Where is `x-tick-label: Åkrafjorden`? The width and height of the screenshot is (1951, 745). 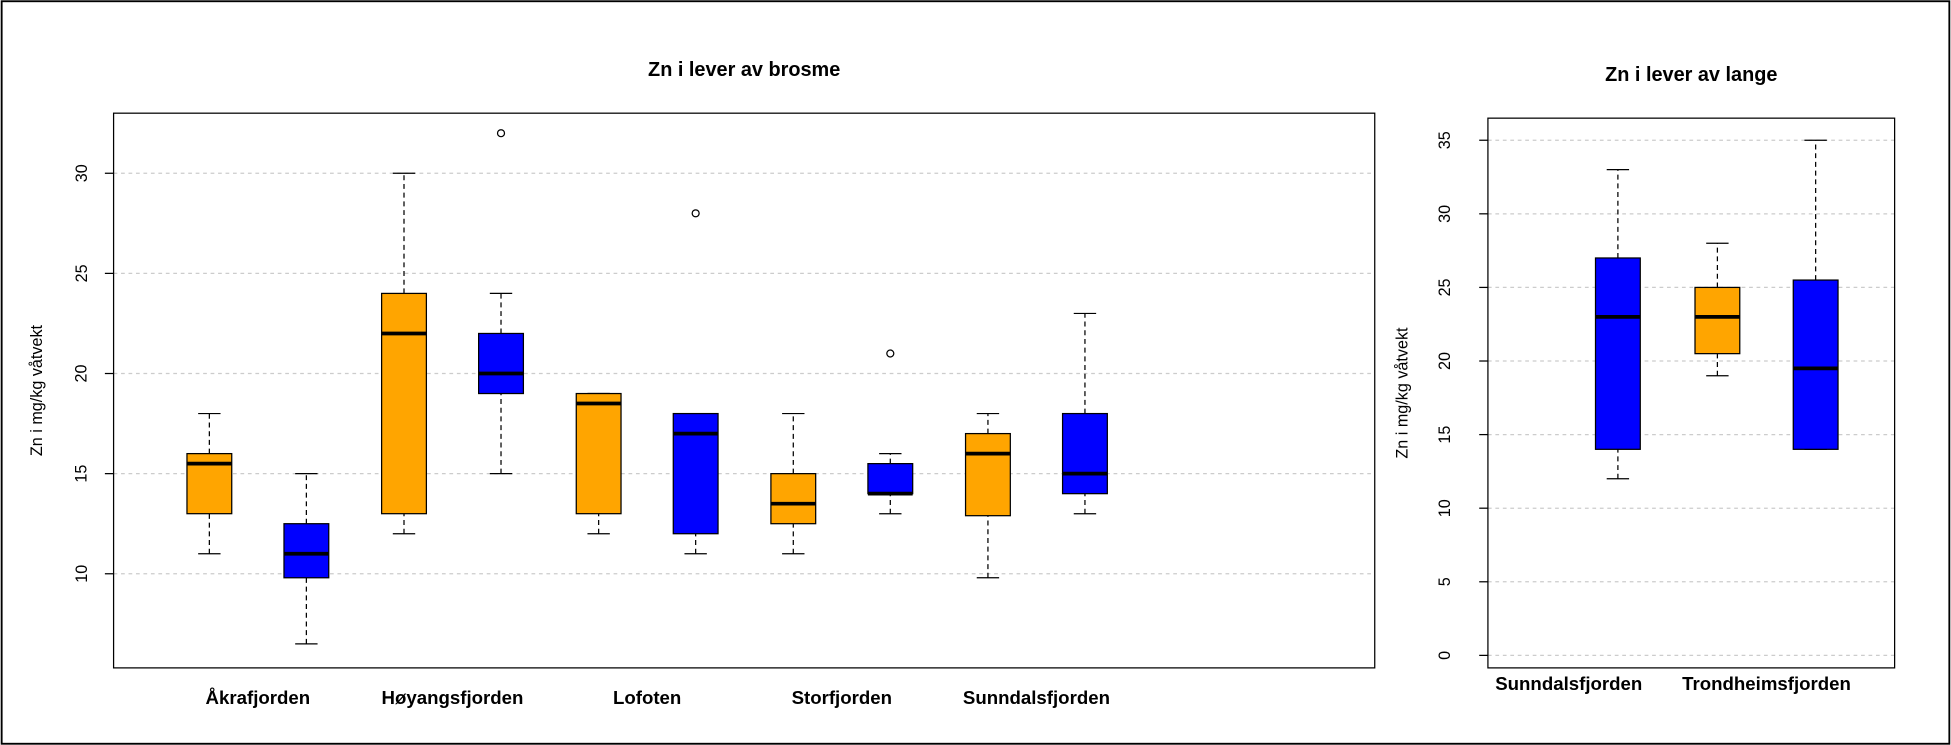
x-tick-label: Åkrafjorden is located at coordinates (258, 697).